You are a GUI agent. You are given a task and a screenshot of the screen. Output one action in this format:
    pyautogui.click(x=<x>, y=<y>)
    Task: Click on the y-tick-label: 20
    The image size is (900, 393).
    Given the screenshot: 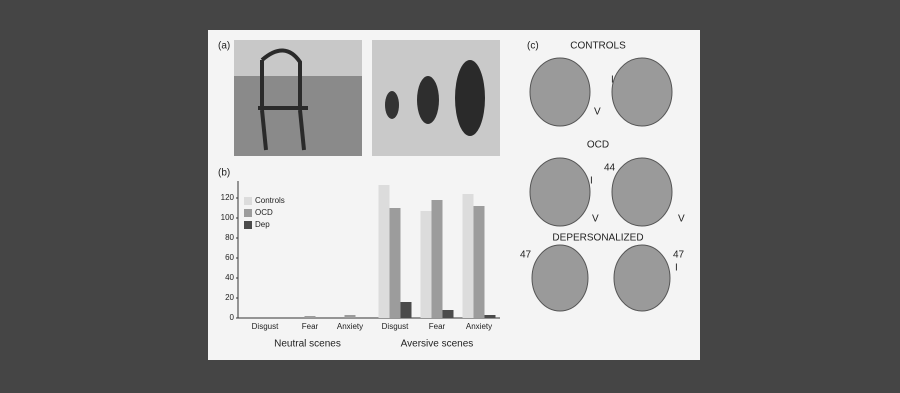 What is the action you would take?
    pyautogui.click(x=229, y=297)
    